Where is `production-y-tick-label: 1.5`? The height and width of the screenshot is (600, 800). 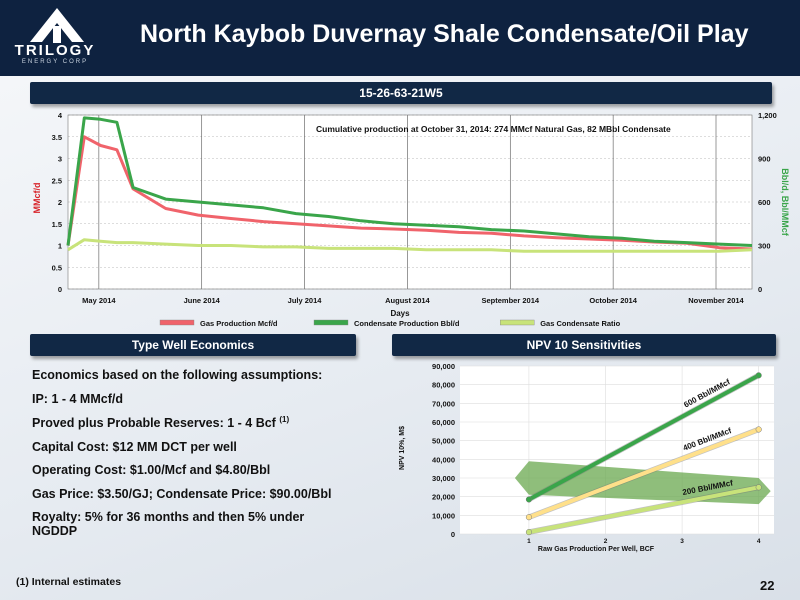
production-y-tick-label: 1.5 is located at coordinates (57, 224).